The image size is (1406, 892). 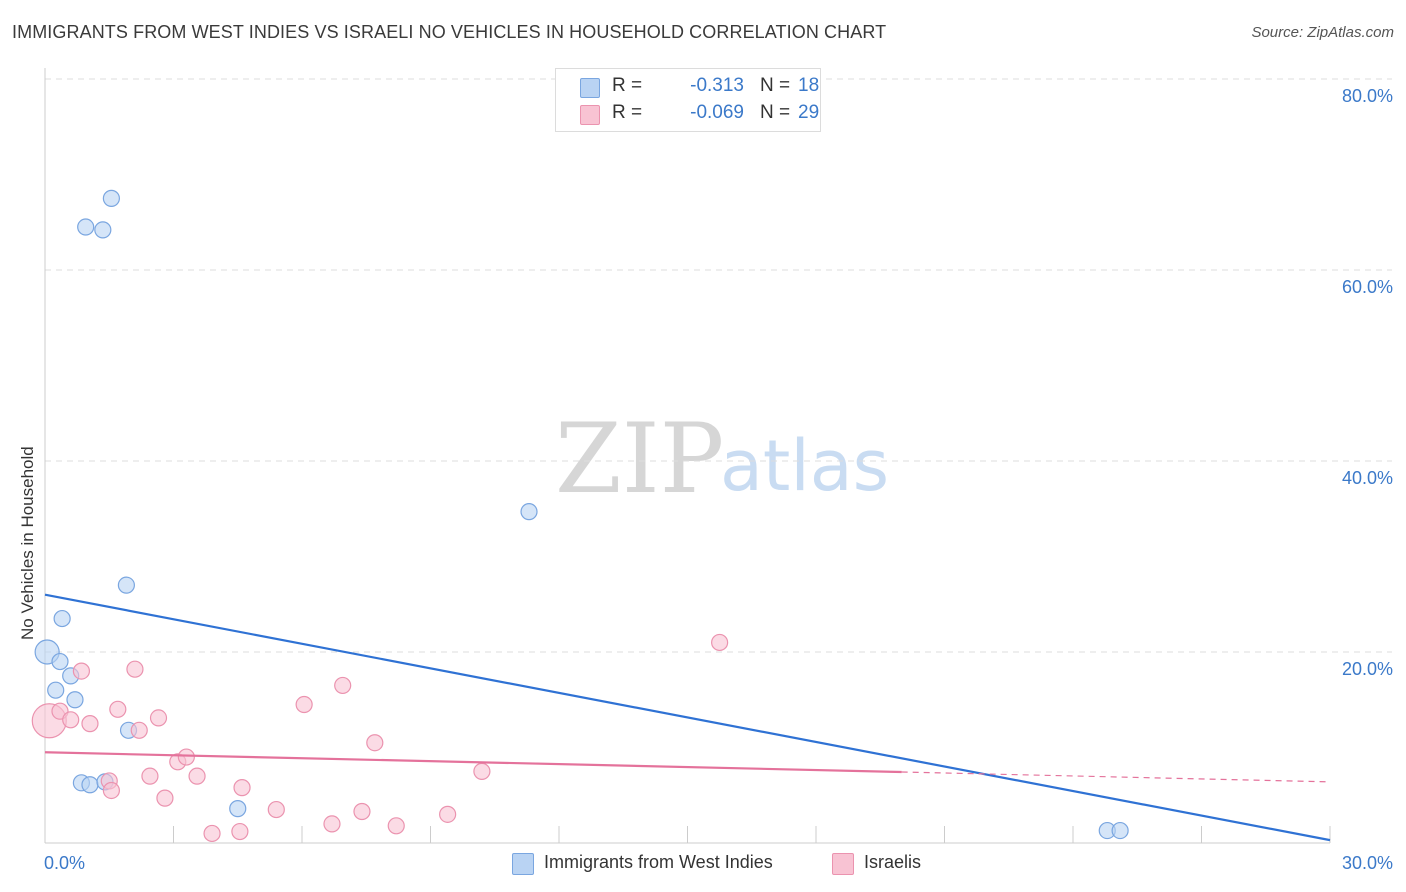 I want to click on stats-swatch-pink, so click(x=590, y=115).